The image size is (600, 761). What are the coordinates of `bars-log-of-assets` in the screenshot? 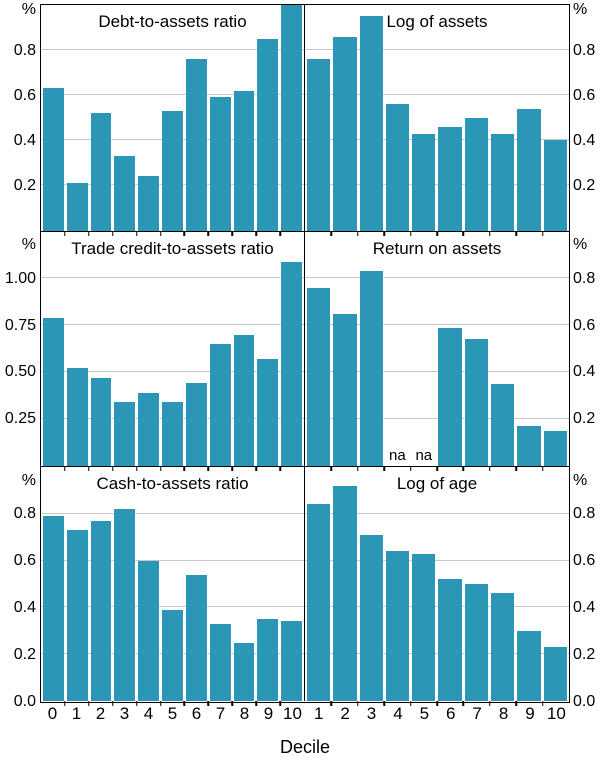 It's located at (437, 118).